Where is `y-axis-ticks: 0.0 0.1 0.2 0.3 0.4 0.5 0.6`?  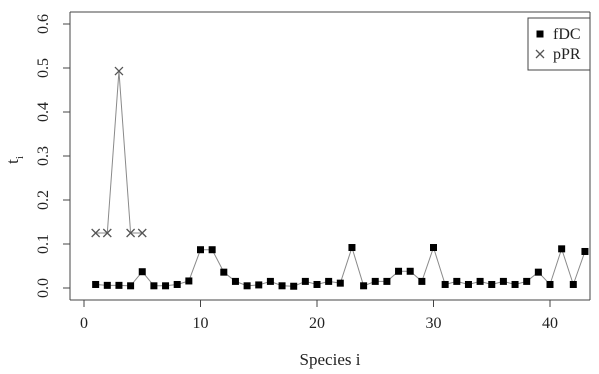 y-axis-ticks: 0.0 0.1 0.2 0.3 0.4 0.5 0.6 is located at coordinates (52, 156).